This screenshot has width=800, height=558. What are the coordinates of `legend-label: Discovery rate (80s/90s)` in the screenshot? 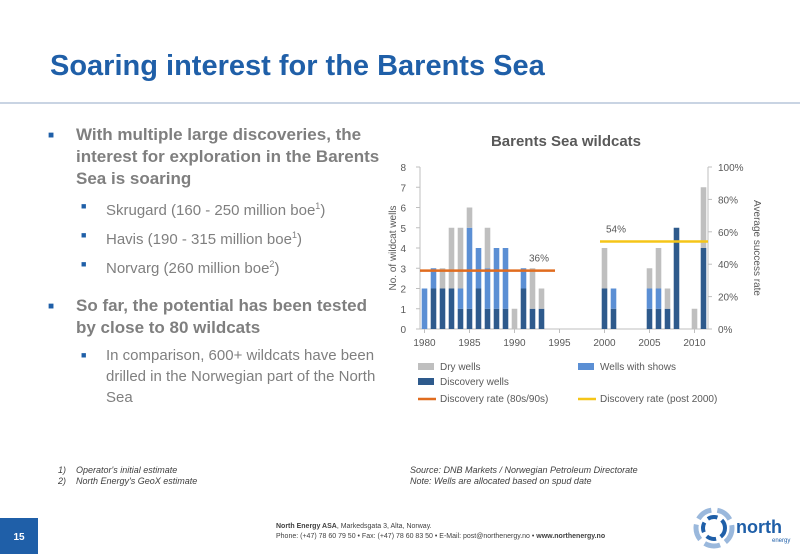 It's located at (494, 399).